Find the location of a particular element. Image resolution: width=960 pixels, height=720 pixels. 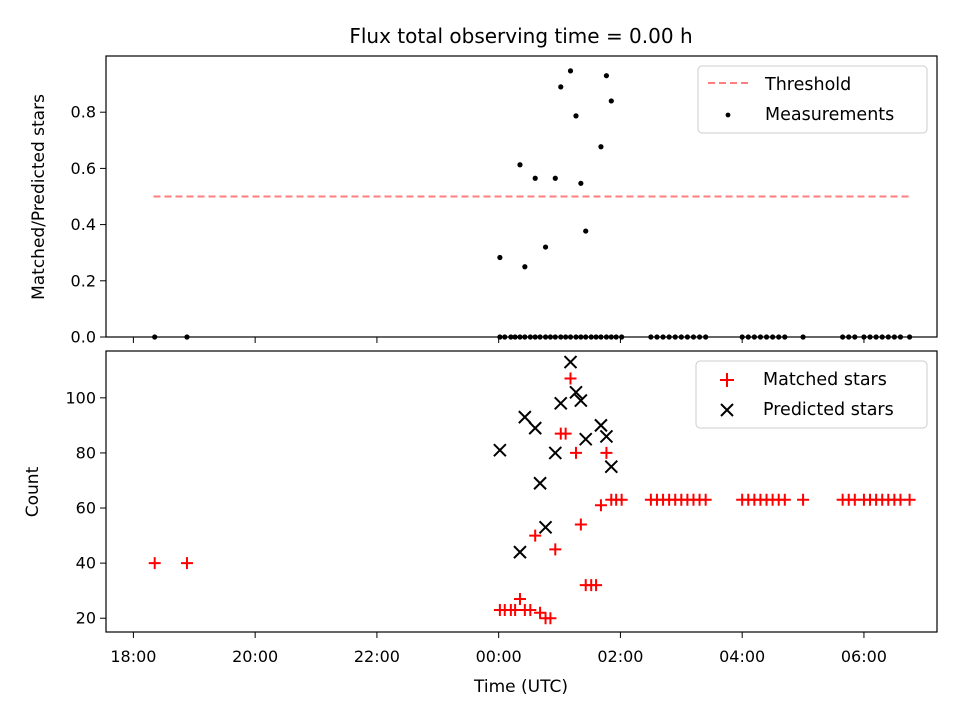

top-y-ticks: 0.0 0.2 0.4 0.6 0.8 is located at coordinates (88, 225).